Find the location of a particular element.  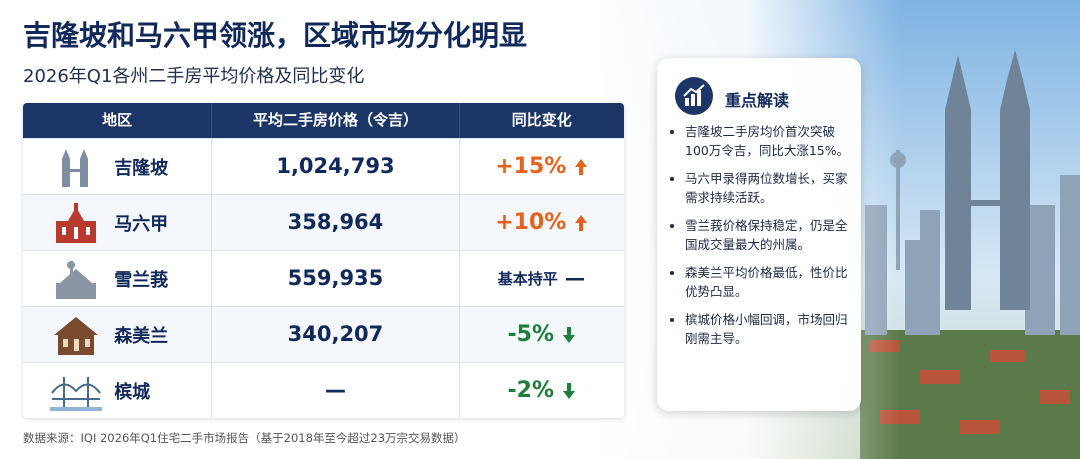

region-name: 雪兰莪 is located at coordinates (141, 280).